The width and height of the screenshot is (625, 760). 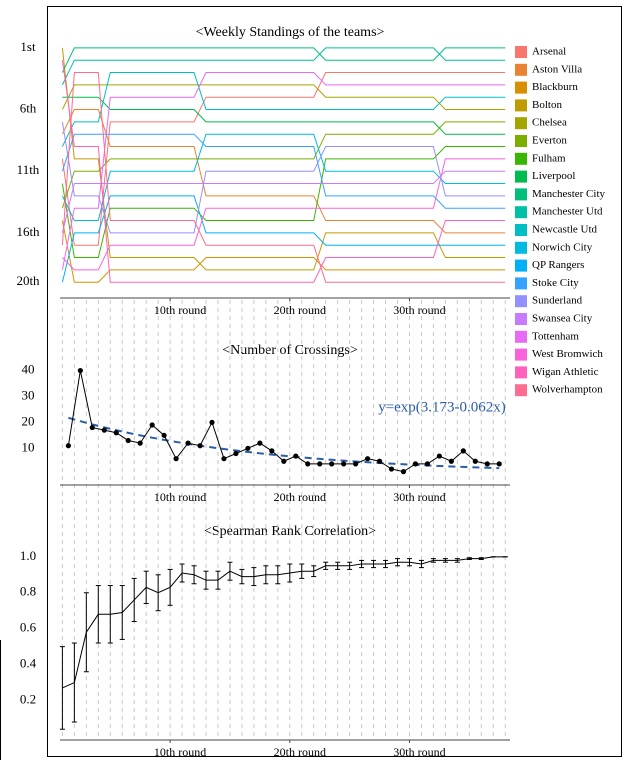 I want to click on y-tick-label: 0.2, so click(x=28, y=698).